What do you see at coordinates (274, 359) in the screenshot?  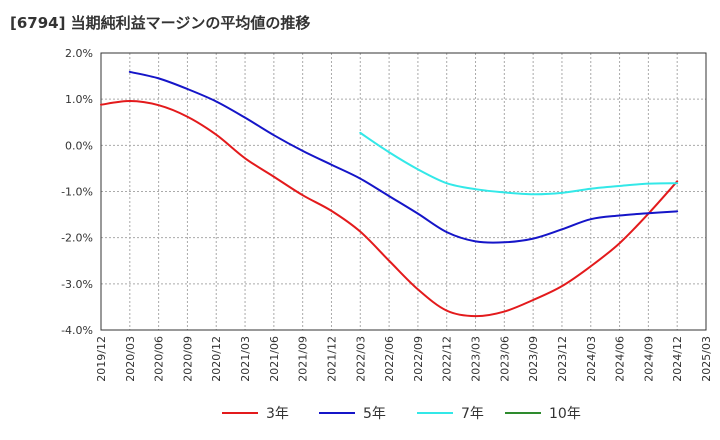 I see `x-tick-label: 2021/06` at bounding box center [274, 359].